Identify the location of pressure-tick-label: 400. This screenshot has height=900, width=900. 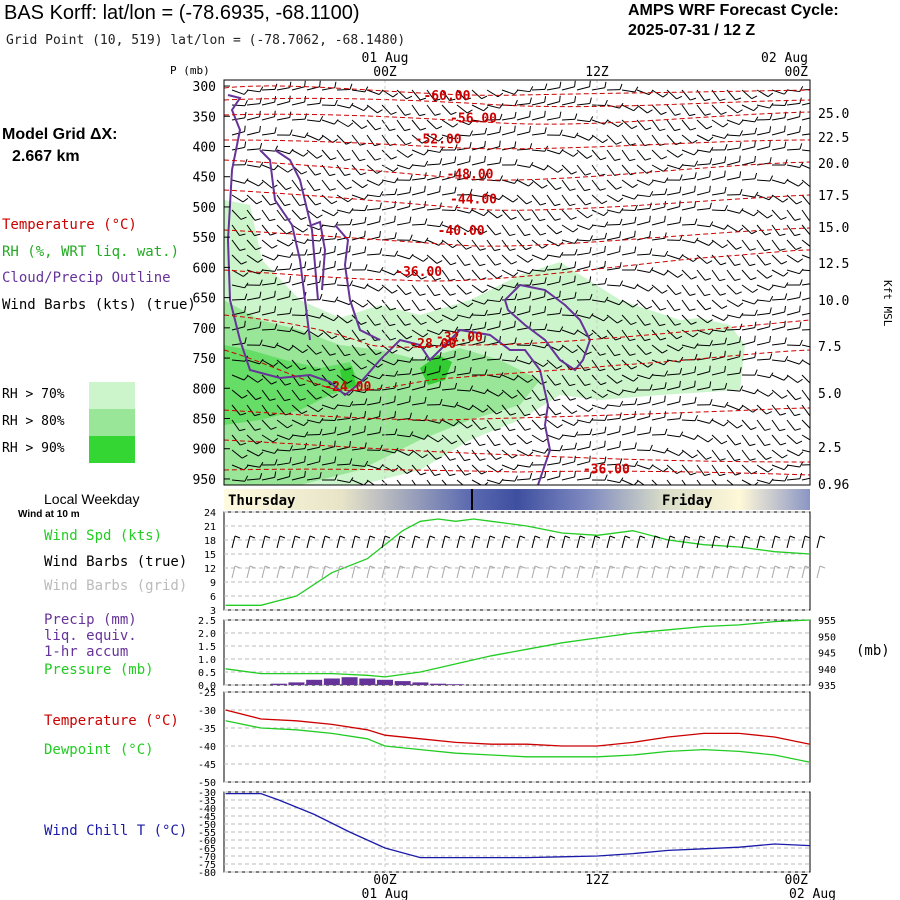
(204, 147).